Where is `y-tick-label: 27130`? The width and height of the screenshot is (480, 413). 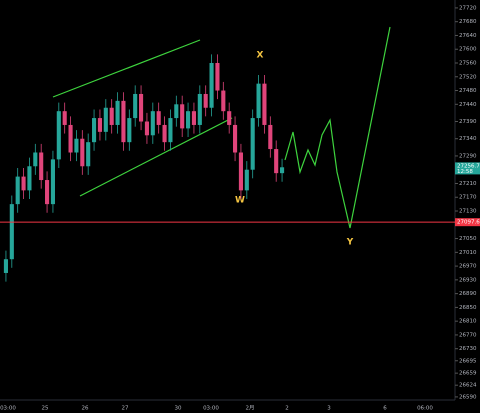 y-tick-label: 27130 is located at coordinates (468, 212).